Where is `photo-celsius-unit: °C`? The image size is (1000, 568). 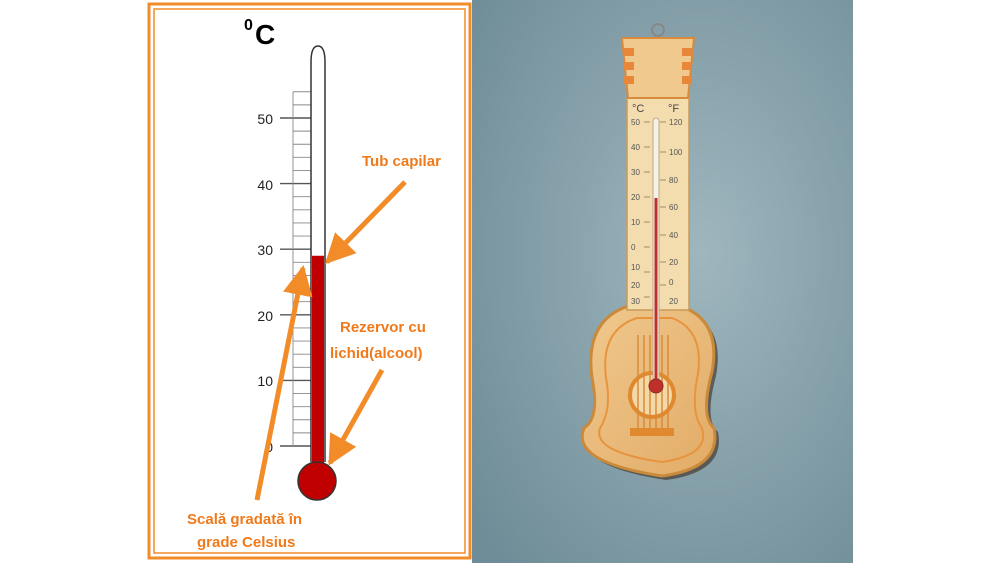
photo-celsius-unit: °C is located at coordinates (638, 109).